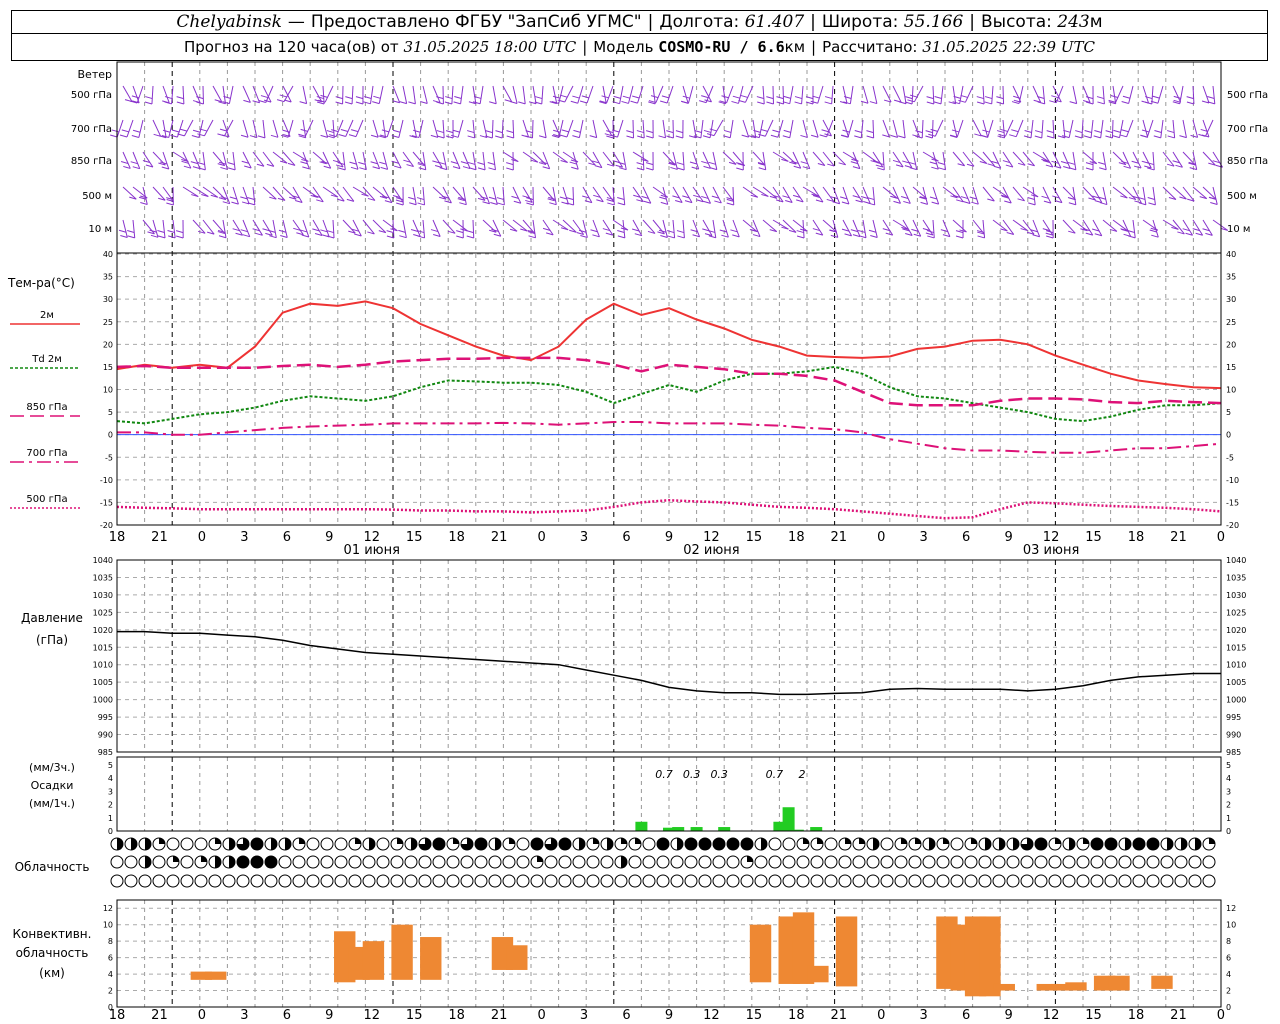 This screenshot has width=1280, height=1024. Describe the element at coordinates (1231, 254) in the screenshot. I see `y-tick-label: 40` at that location.